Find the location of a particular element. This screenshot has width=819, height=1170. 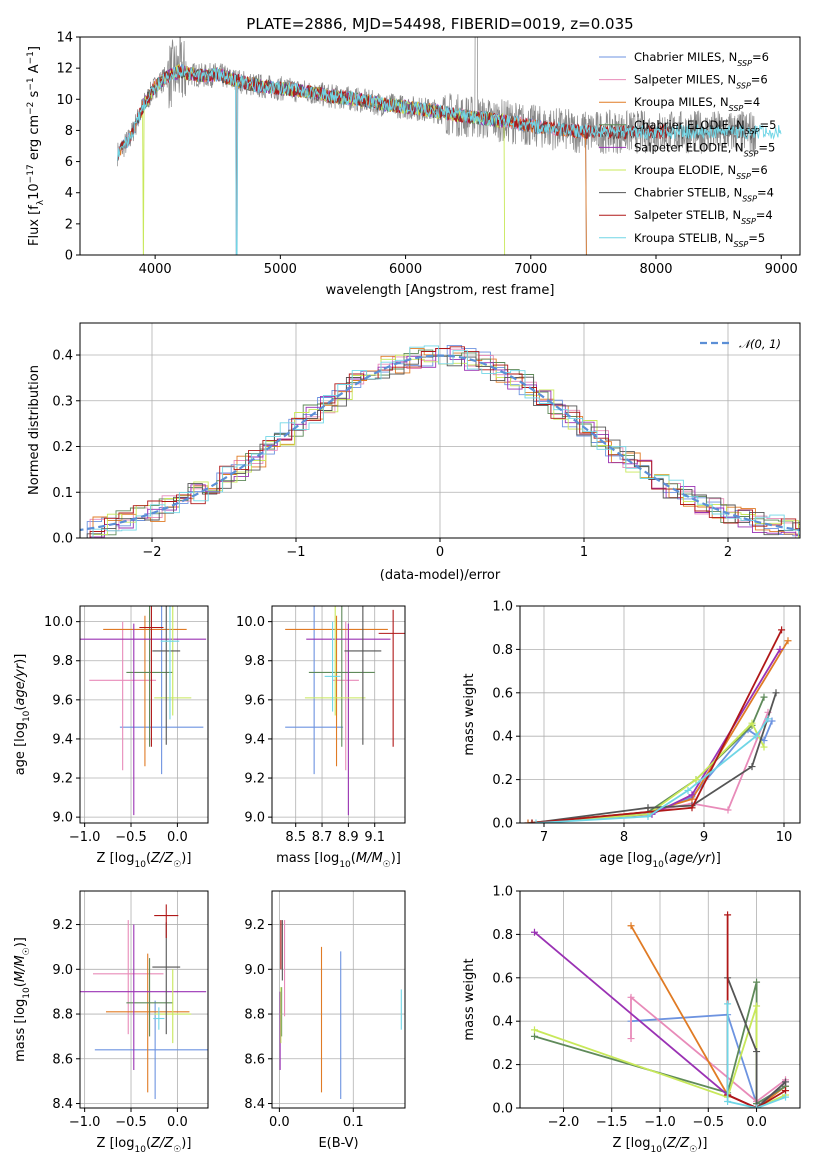

y-axis-label-part: mass weight is located at coordinates (469, 714).